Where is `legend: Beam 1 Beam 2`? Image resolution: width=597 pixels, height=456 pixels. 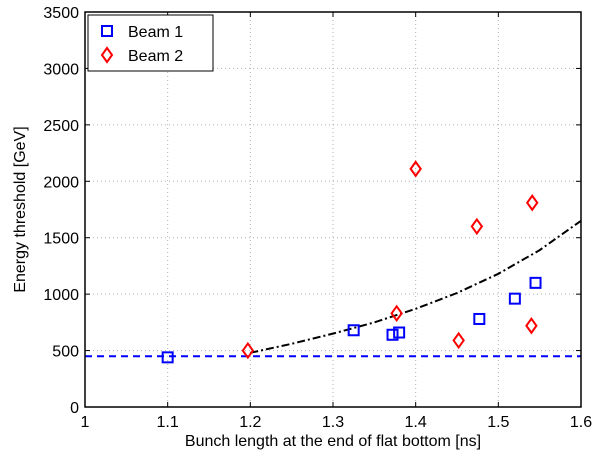
legend: Beam 1 Beam 2 is located at coordinates (150, 43).